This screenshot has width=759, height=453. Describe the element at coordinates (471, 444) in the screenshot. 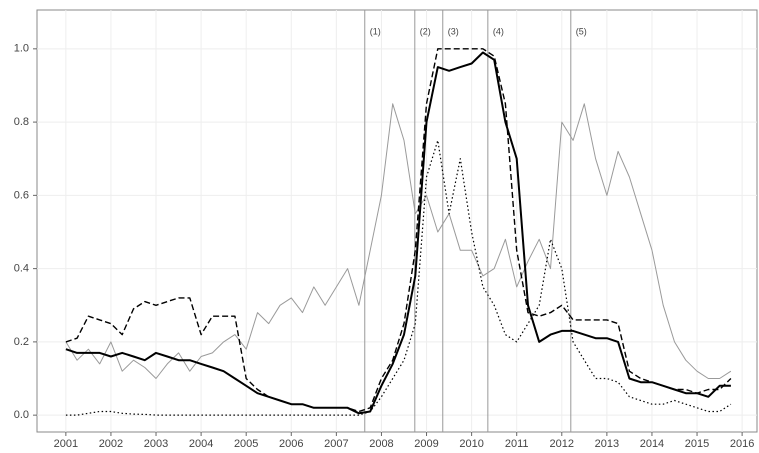

I see `x-tick-label: 2010` at that location.